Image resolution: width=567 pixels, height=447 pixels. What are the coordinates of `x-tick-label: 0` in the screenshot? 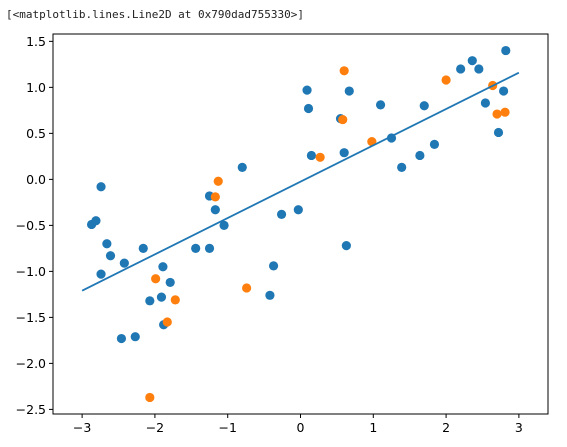 It's located at (301, 427).